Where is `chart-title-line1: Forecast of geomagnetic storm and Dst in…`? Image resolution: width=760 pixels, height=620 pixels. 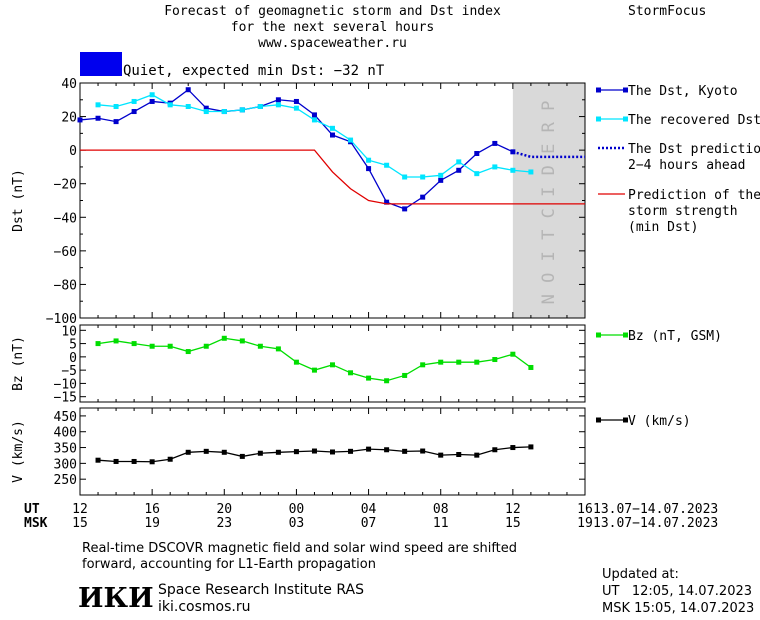 chart-title-line1: Forecast of geomagnetic storm and Dst in… is located at coordinates (332, 11).